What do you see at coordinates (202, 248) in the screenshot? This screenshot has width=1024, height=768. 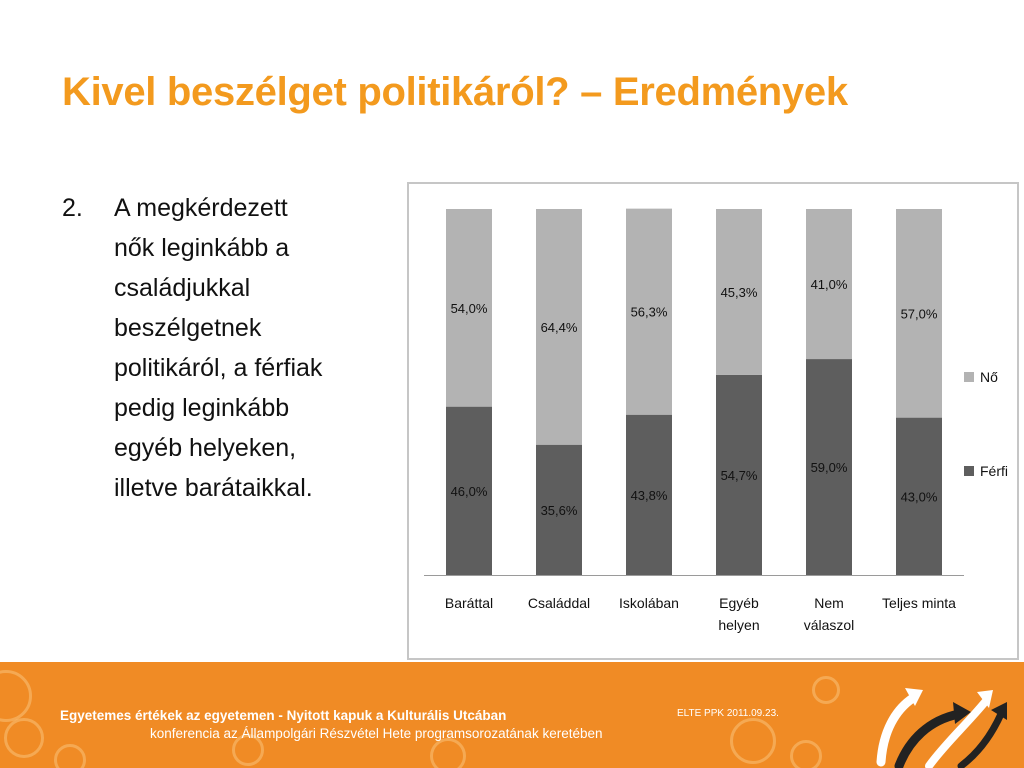 I see `bullet-line: nők leginkább a` at bounding box center [202, 248].